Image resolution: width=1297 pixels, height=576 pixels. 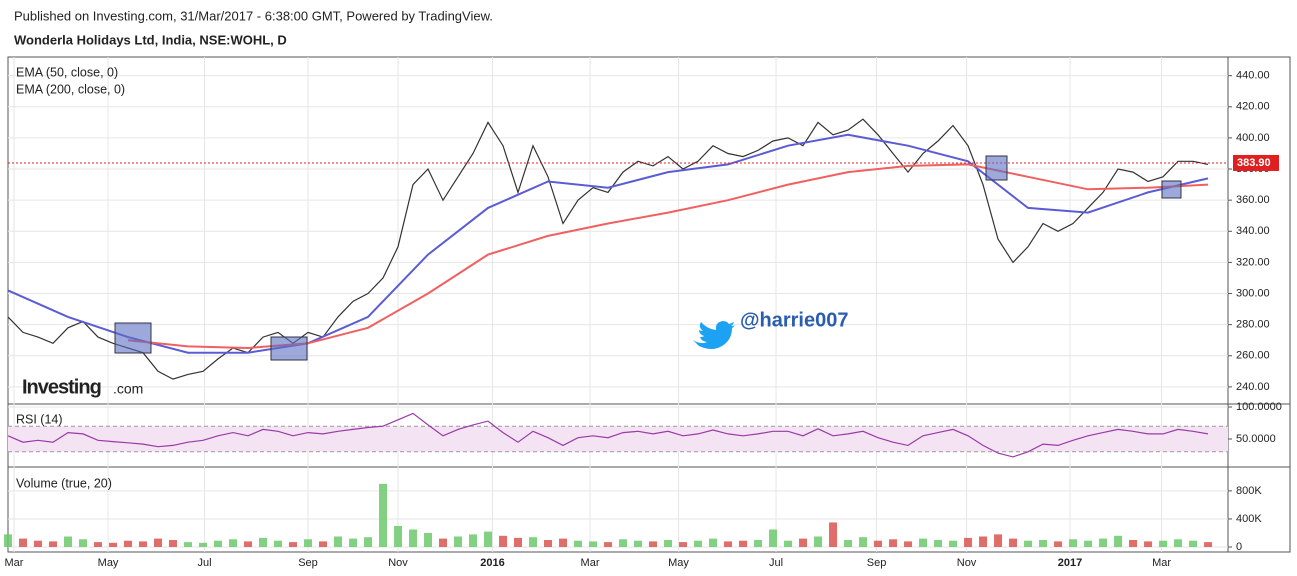 I want to click on y-tick-label: 400.00, so click(x=1253, y=138).